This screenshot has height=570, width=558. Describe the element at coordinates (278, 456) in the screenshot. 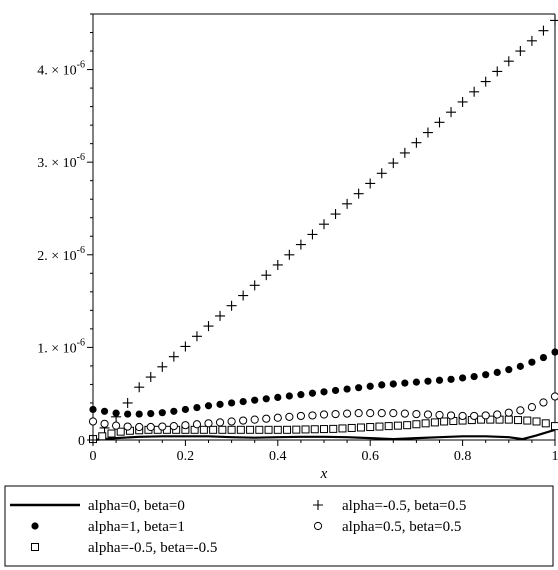

I see `x-tick-label: 0.4` at that location.